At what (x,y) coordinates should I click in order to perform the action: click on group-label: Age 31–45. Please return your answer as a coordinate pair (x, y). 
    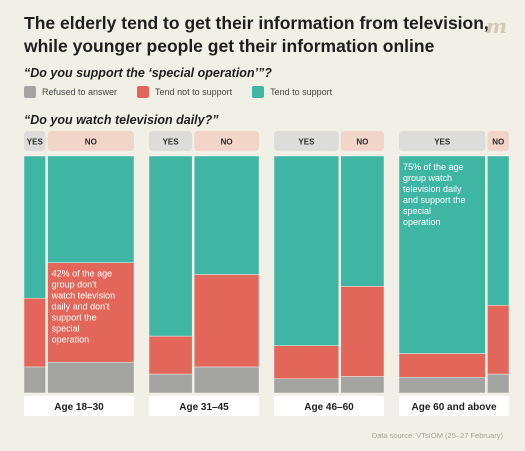
    Looking at the image, I should click on (204, 407).